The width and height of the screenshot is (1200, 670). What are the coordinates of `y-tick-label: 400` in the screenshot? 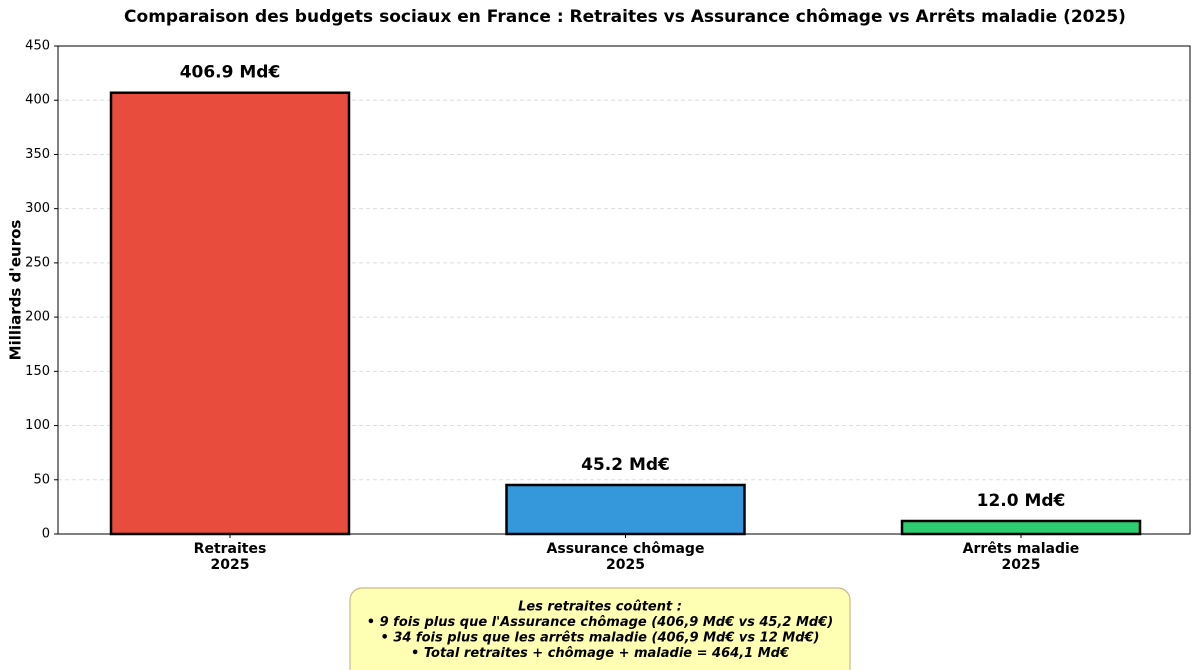 It's located at (37, 100).